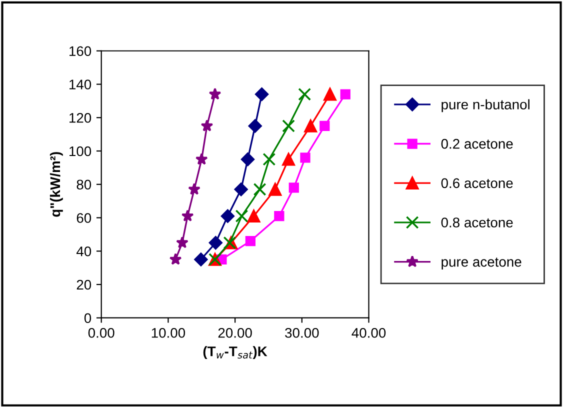 The height and width of the screenshot is (407, 563). What do you see at coordinates (482, 264) in the screenshot?
I see `legend-label: pure acetone` at bounding box center [482, 264].